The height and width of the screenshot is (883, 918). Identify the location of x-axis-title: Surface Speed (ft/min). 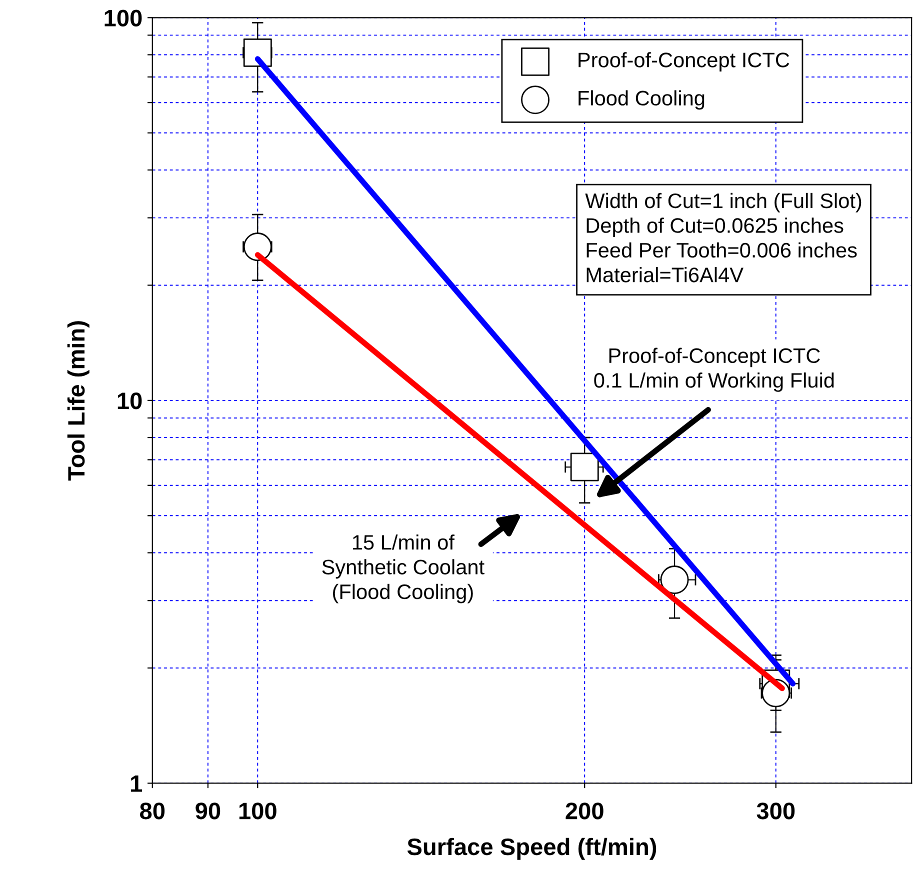
(531, 849).